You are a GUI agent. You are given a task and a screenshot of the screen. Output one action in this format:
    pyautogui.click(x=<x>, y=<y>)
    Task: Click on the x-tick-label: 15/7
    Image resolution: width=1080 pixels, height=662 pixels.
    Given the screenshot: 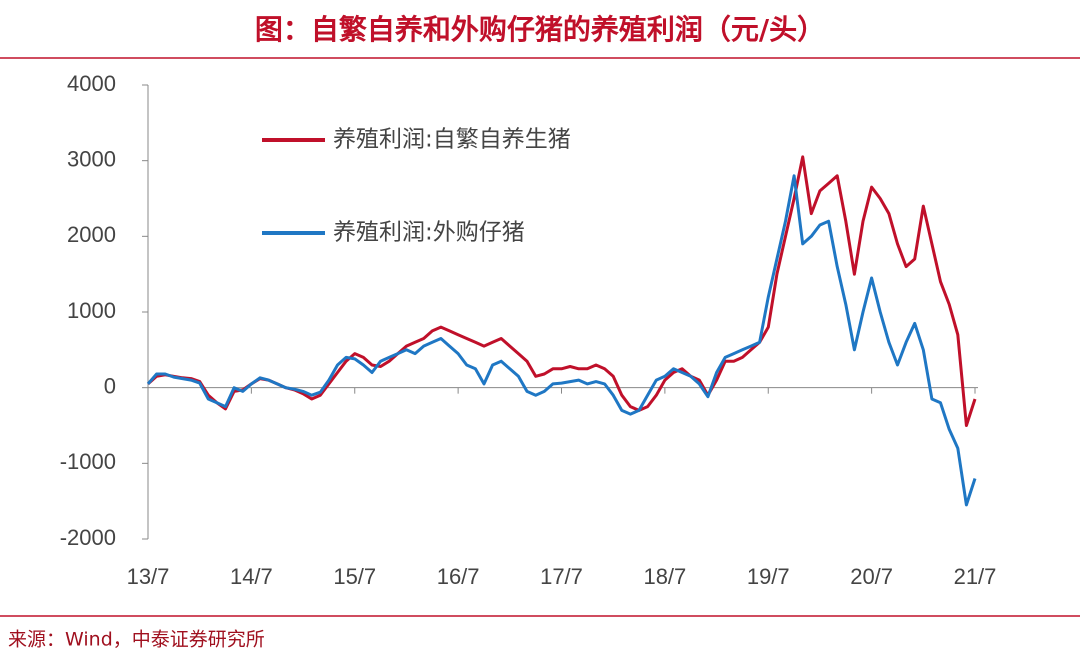 What is the action you would take?
    pyautogui.click(x=354, y=576)
    